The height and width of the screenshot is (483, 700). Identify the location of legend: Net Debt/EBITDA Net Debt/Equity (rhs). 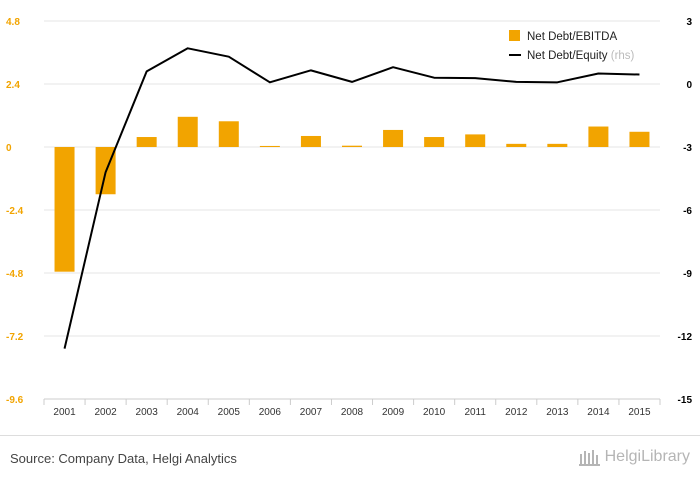
(572, 46).